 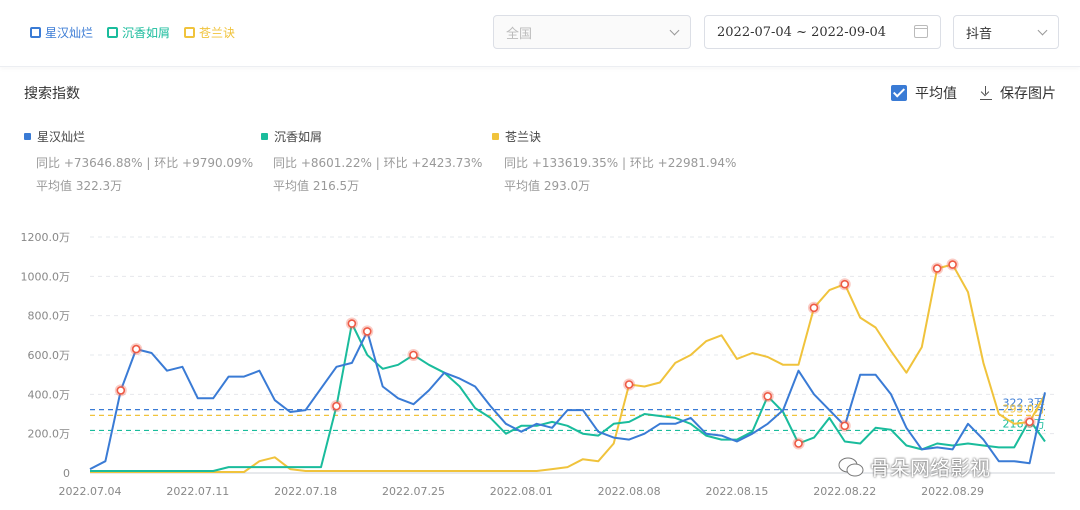 What do you see at coordinates (844, 491) in the screenshot?
I see `x-tick-label: 2022.08.22` at bounding box center [844, 491].